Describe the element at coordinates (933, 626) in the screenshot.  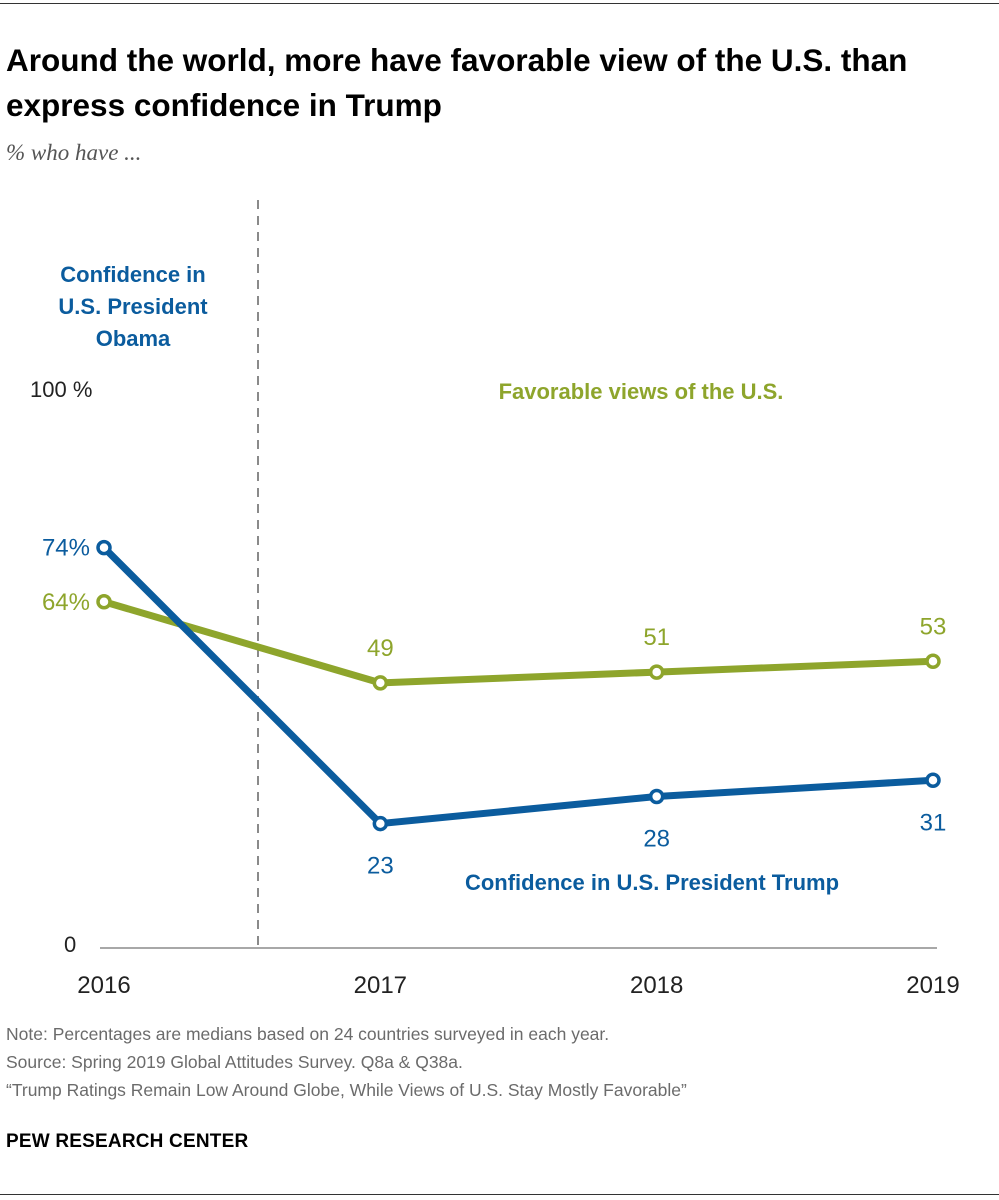
I see `data-label-favorable: 53` at that location.